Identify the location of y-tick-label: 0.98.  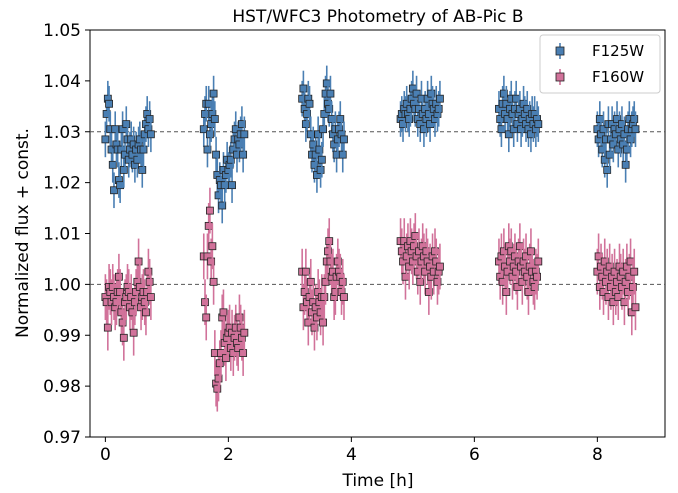
(62, 387).